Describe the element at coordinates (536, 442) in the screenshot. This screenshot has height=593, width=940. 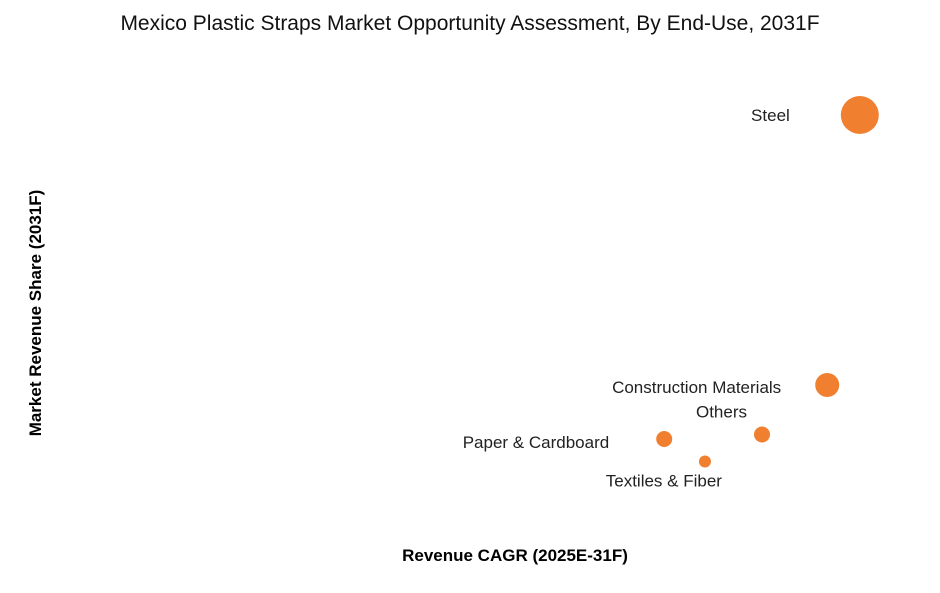
I see `label-paper-cardboard: Paper & Cardboard` at that location.